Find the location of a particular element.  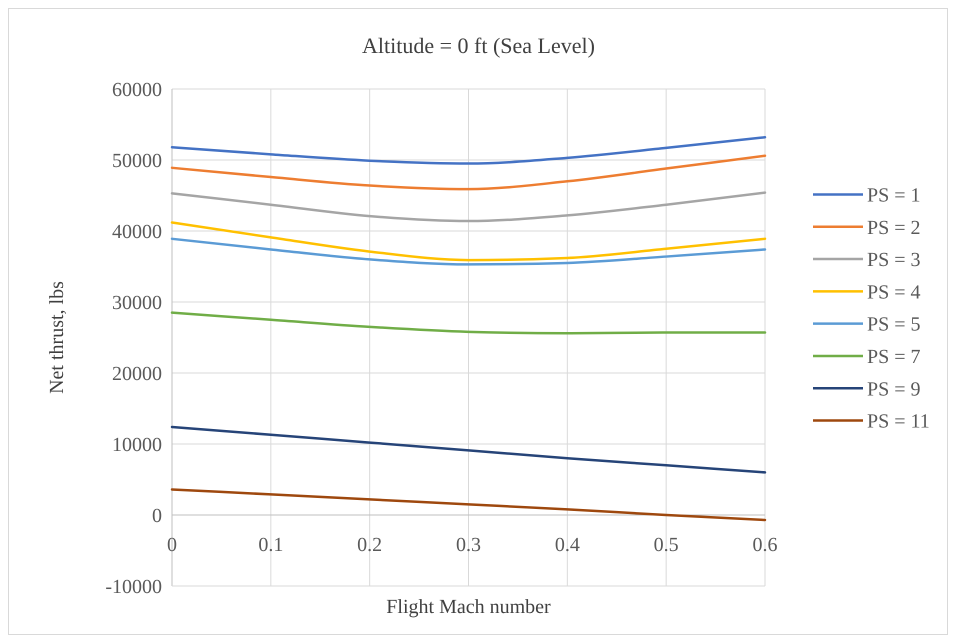

chart-title: Altitude = 0 ft (Sea Level) is located at coordinates (478, 45).